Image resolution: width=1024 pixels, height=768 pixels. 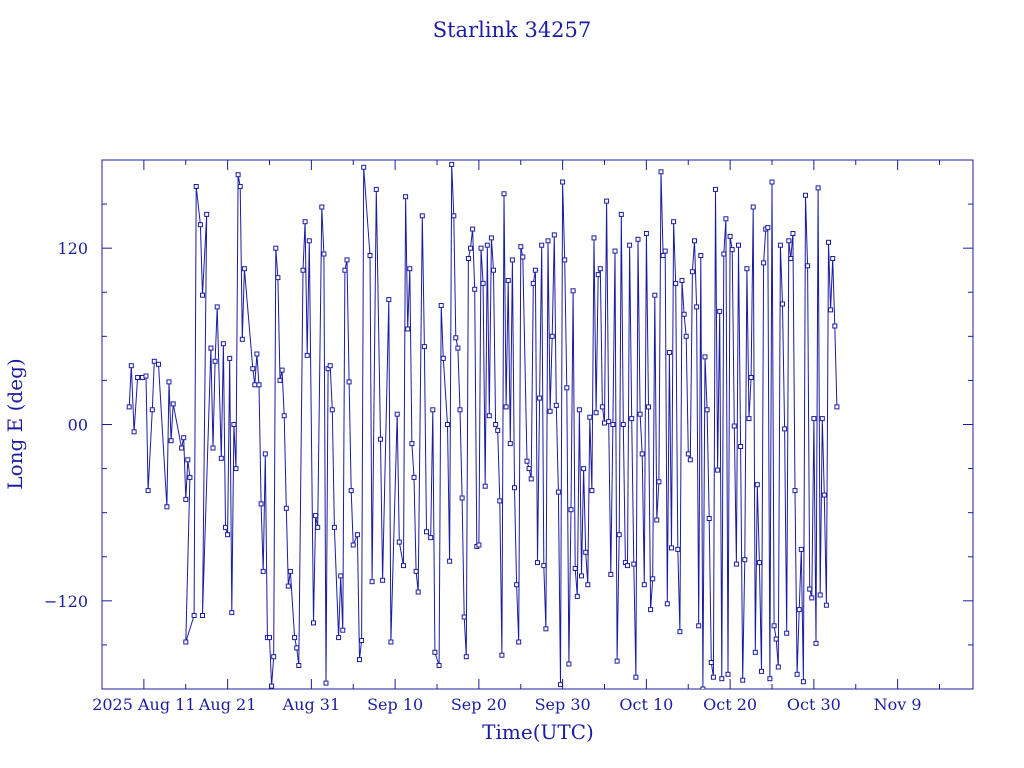 I want to click on x-tick-label: Oct 10, so click(x=646, y=704).